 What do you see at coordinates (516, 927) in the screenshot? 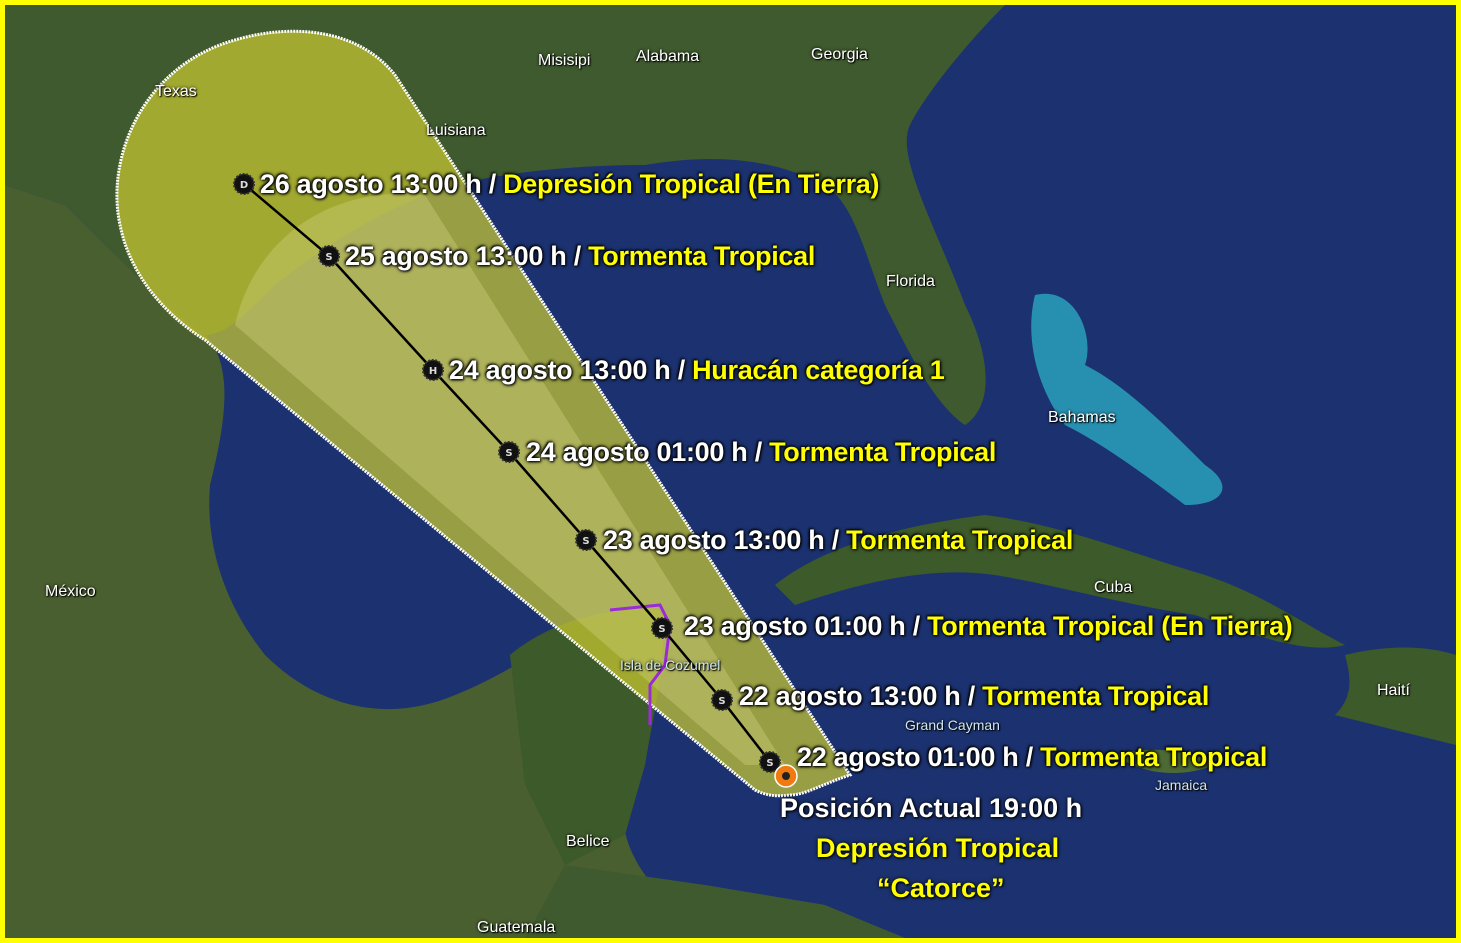
I see `geo-label: Guatemala` at bounding box center [516, 927].